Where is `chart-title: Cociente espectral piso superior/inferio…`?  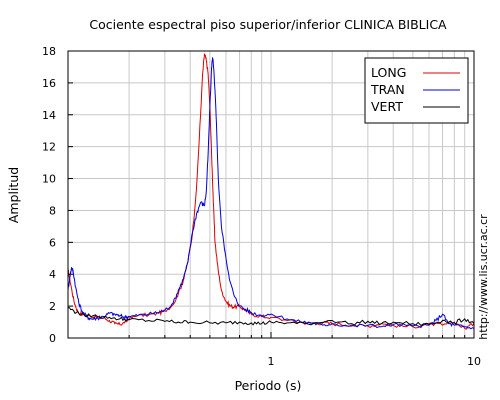 chart-title: Cociente espectral piso superior/inferio… is located at coordinates (268, 24).